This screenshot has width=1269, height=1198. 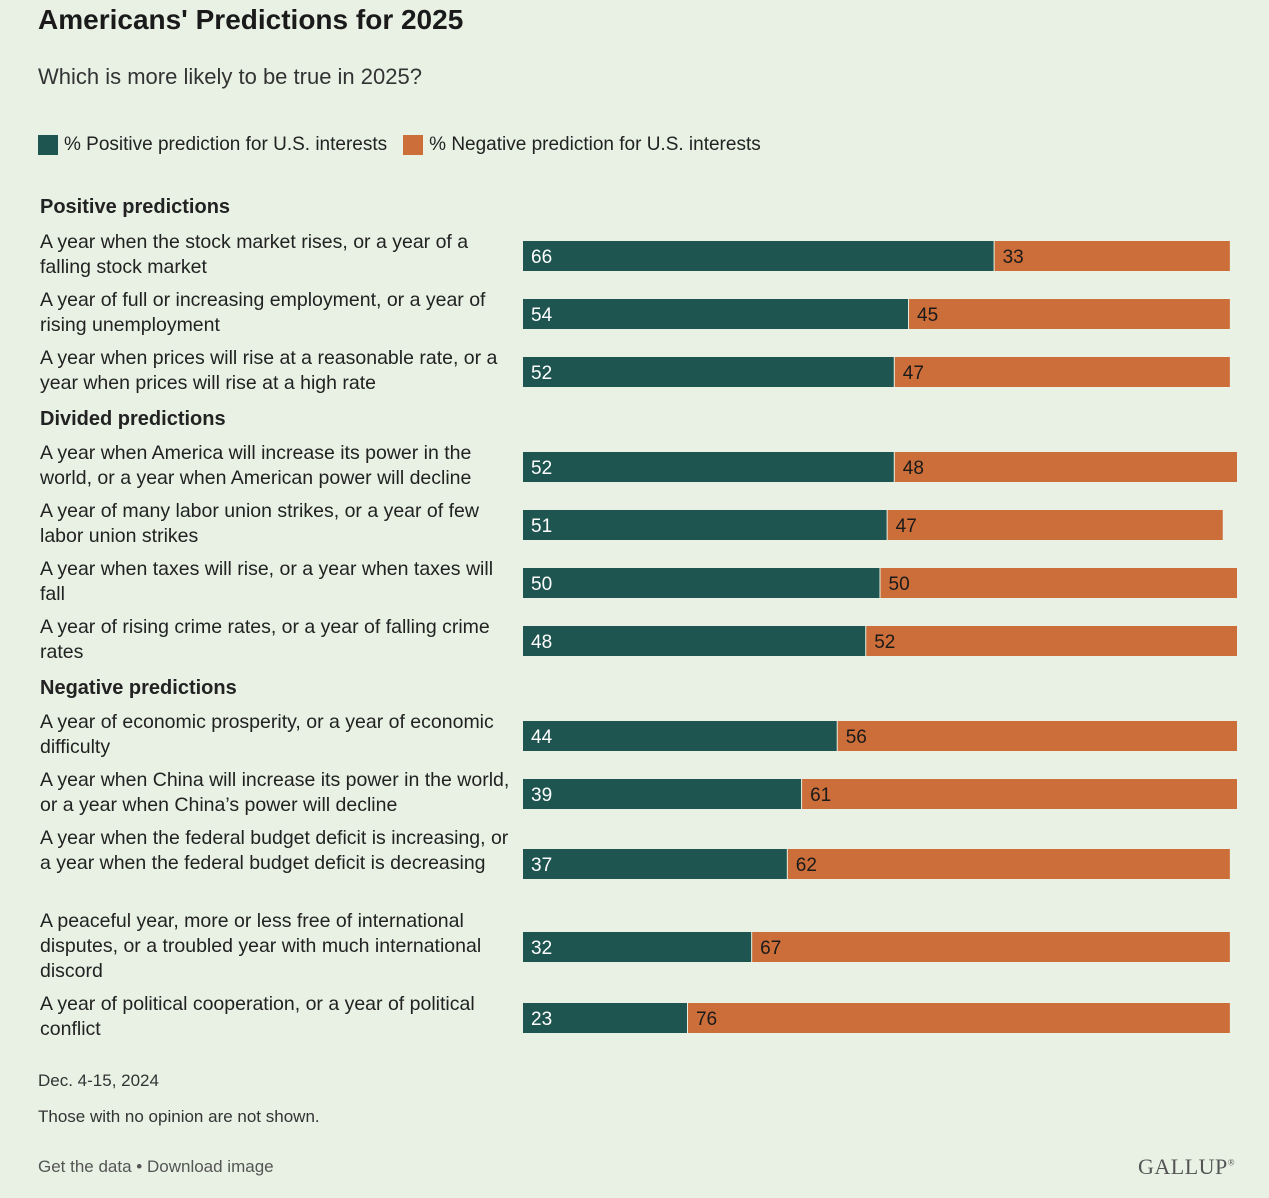 I want to click on legend-swatch-negative, so click(x=413, y=145).